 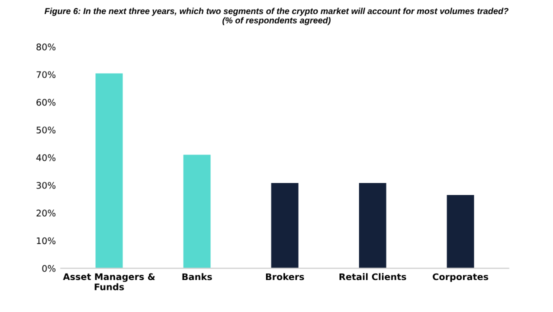 I want to click on y-tick-label: 60%, so click(x=46, y=102).